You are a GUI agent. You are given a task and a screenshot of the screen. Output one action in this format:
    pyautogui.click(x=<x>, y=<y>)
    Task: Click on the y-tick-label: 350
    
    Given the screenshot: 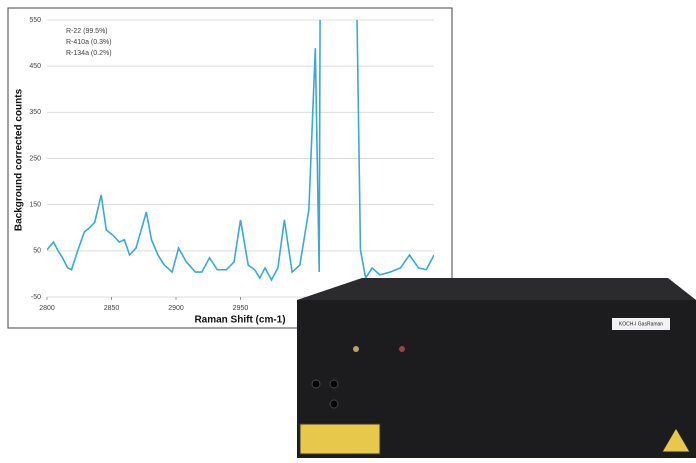 What is the action you would take?
    pyautogui.click(x=35, y=112)
    